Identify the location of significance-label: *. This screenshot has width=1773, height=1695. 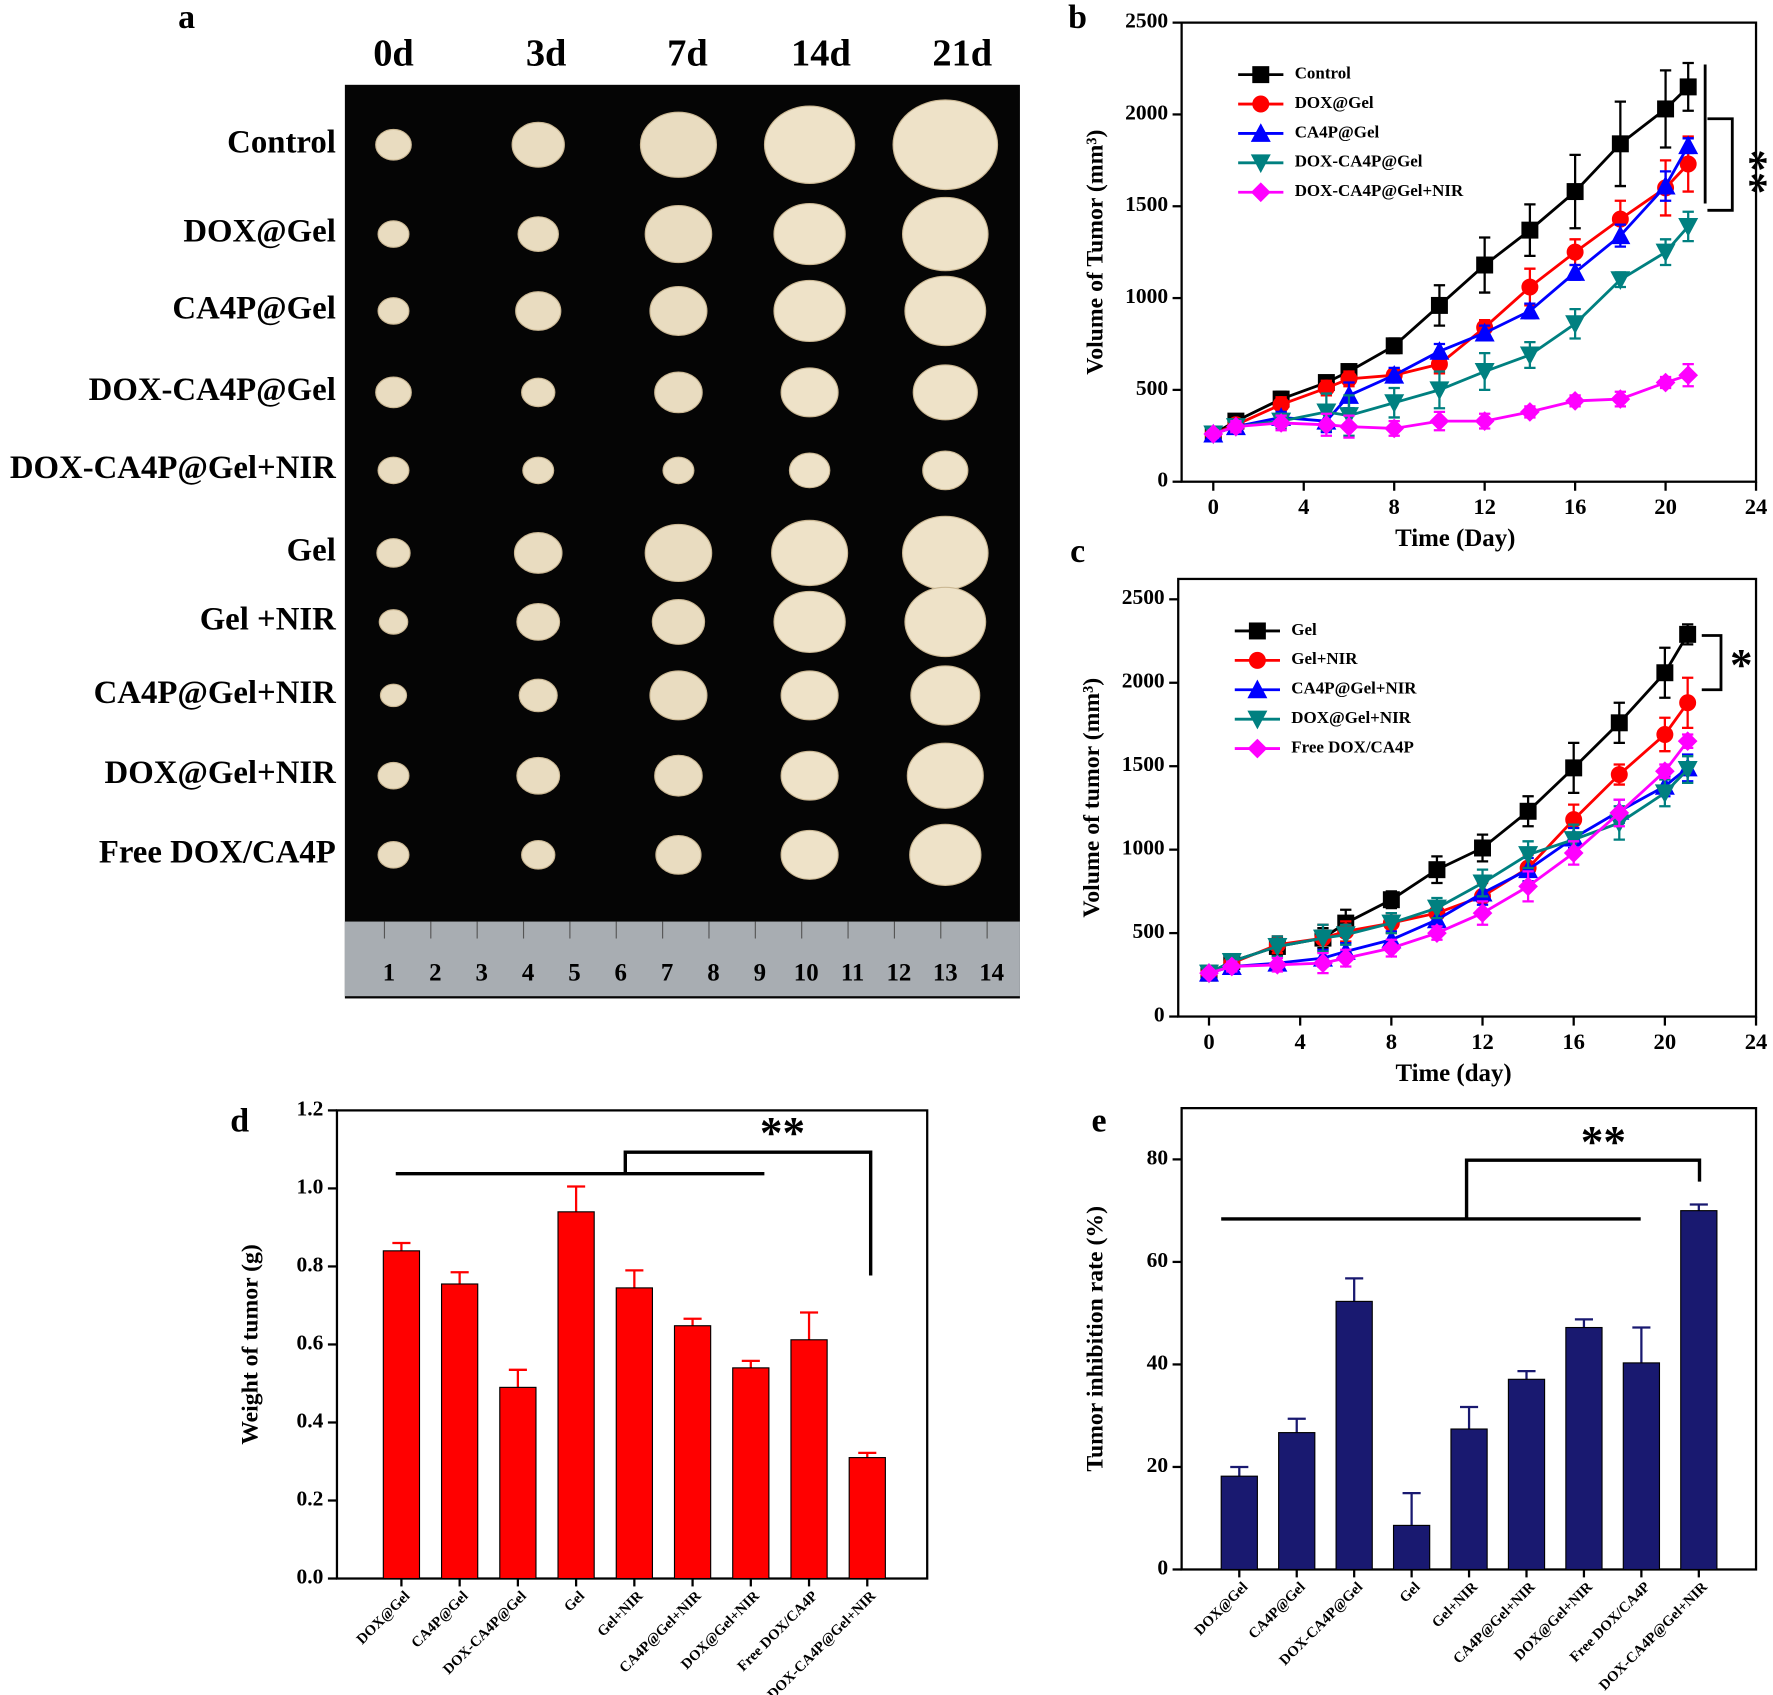
(1741, 665).